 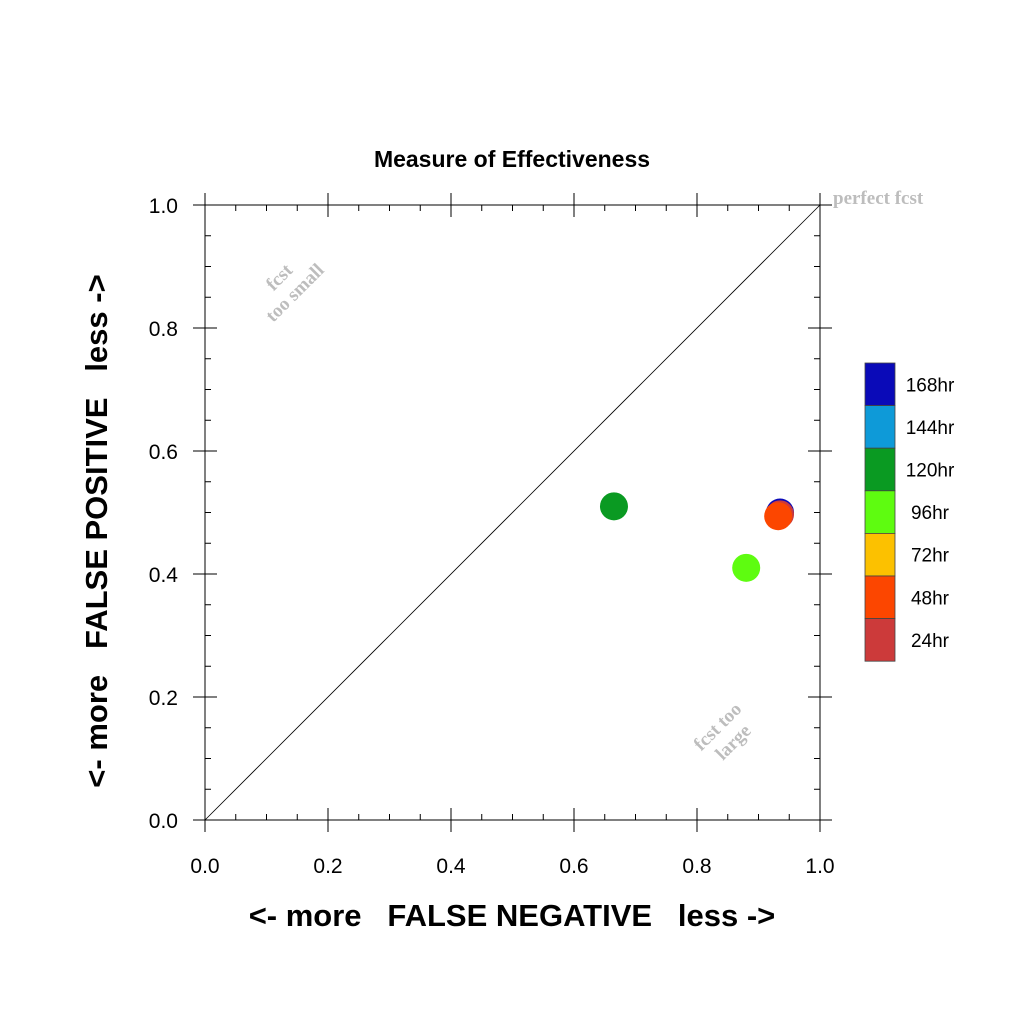 I want to click on y-tick-label: 0.4, so click(x=164, y=575).